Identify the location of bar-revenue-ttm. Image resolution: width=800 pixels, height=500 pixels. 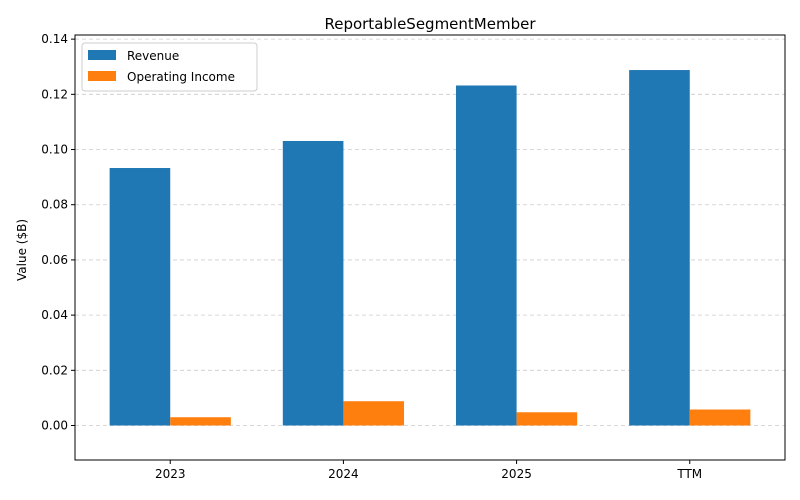
(659, 248).